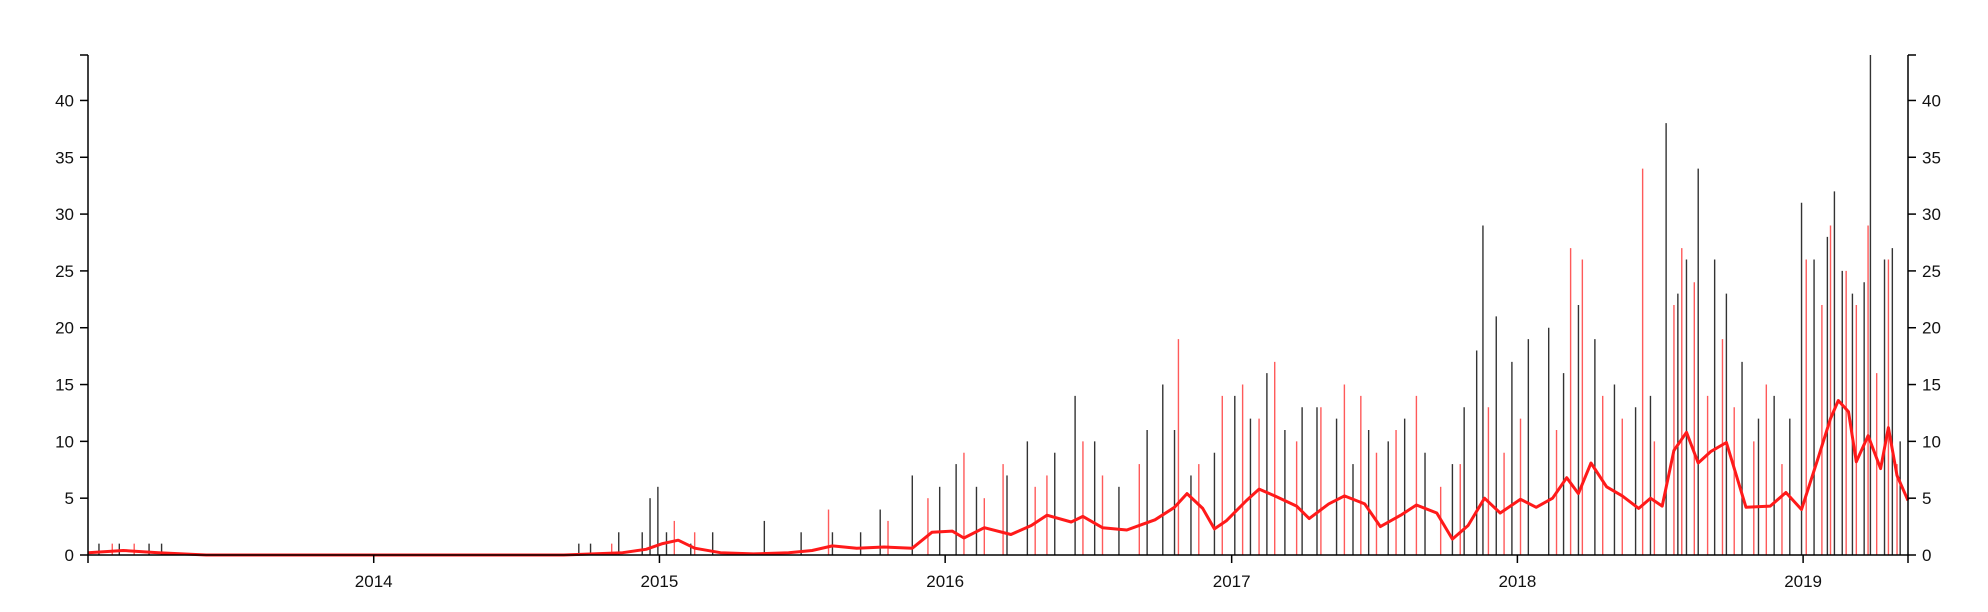 The width and height of the screenshot is (1988, 612). I want to click on y-tick-label-right: 5, so click(1926, 498).